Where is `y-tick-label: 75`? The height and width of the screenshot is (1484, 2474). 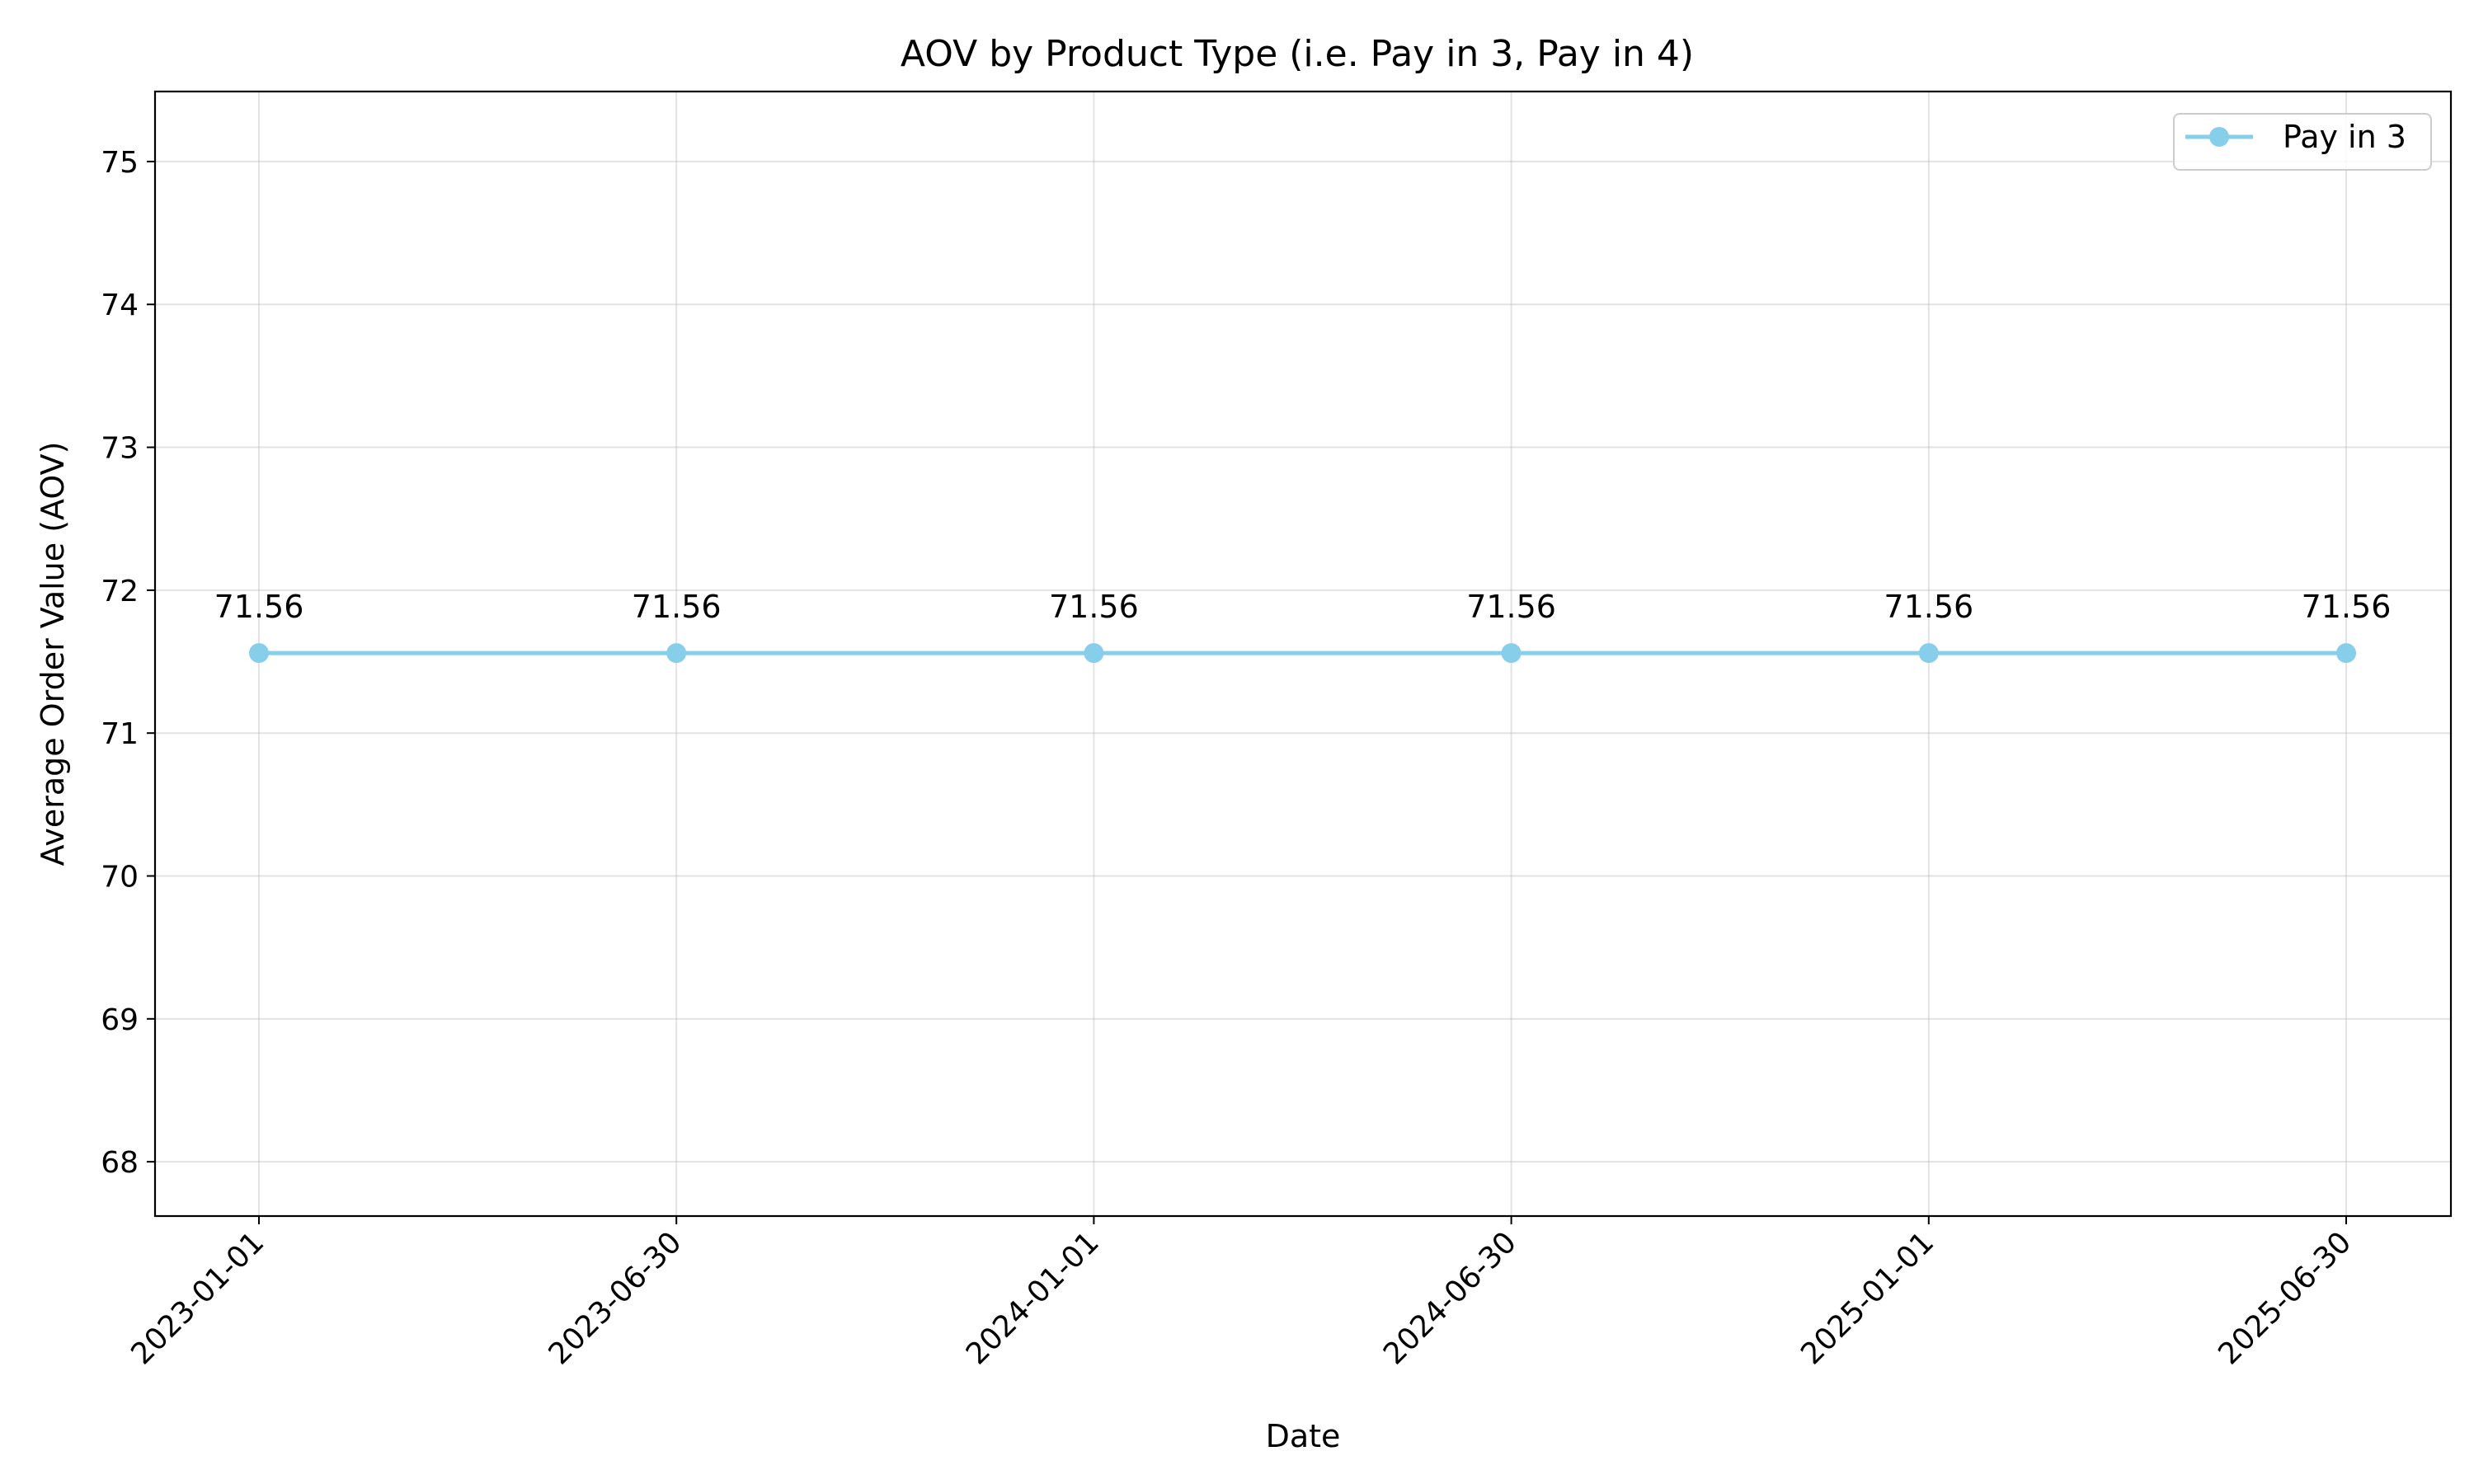
y-tick-label: 75 is located at coordinates (120, 163).